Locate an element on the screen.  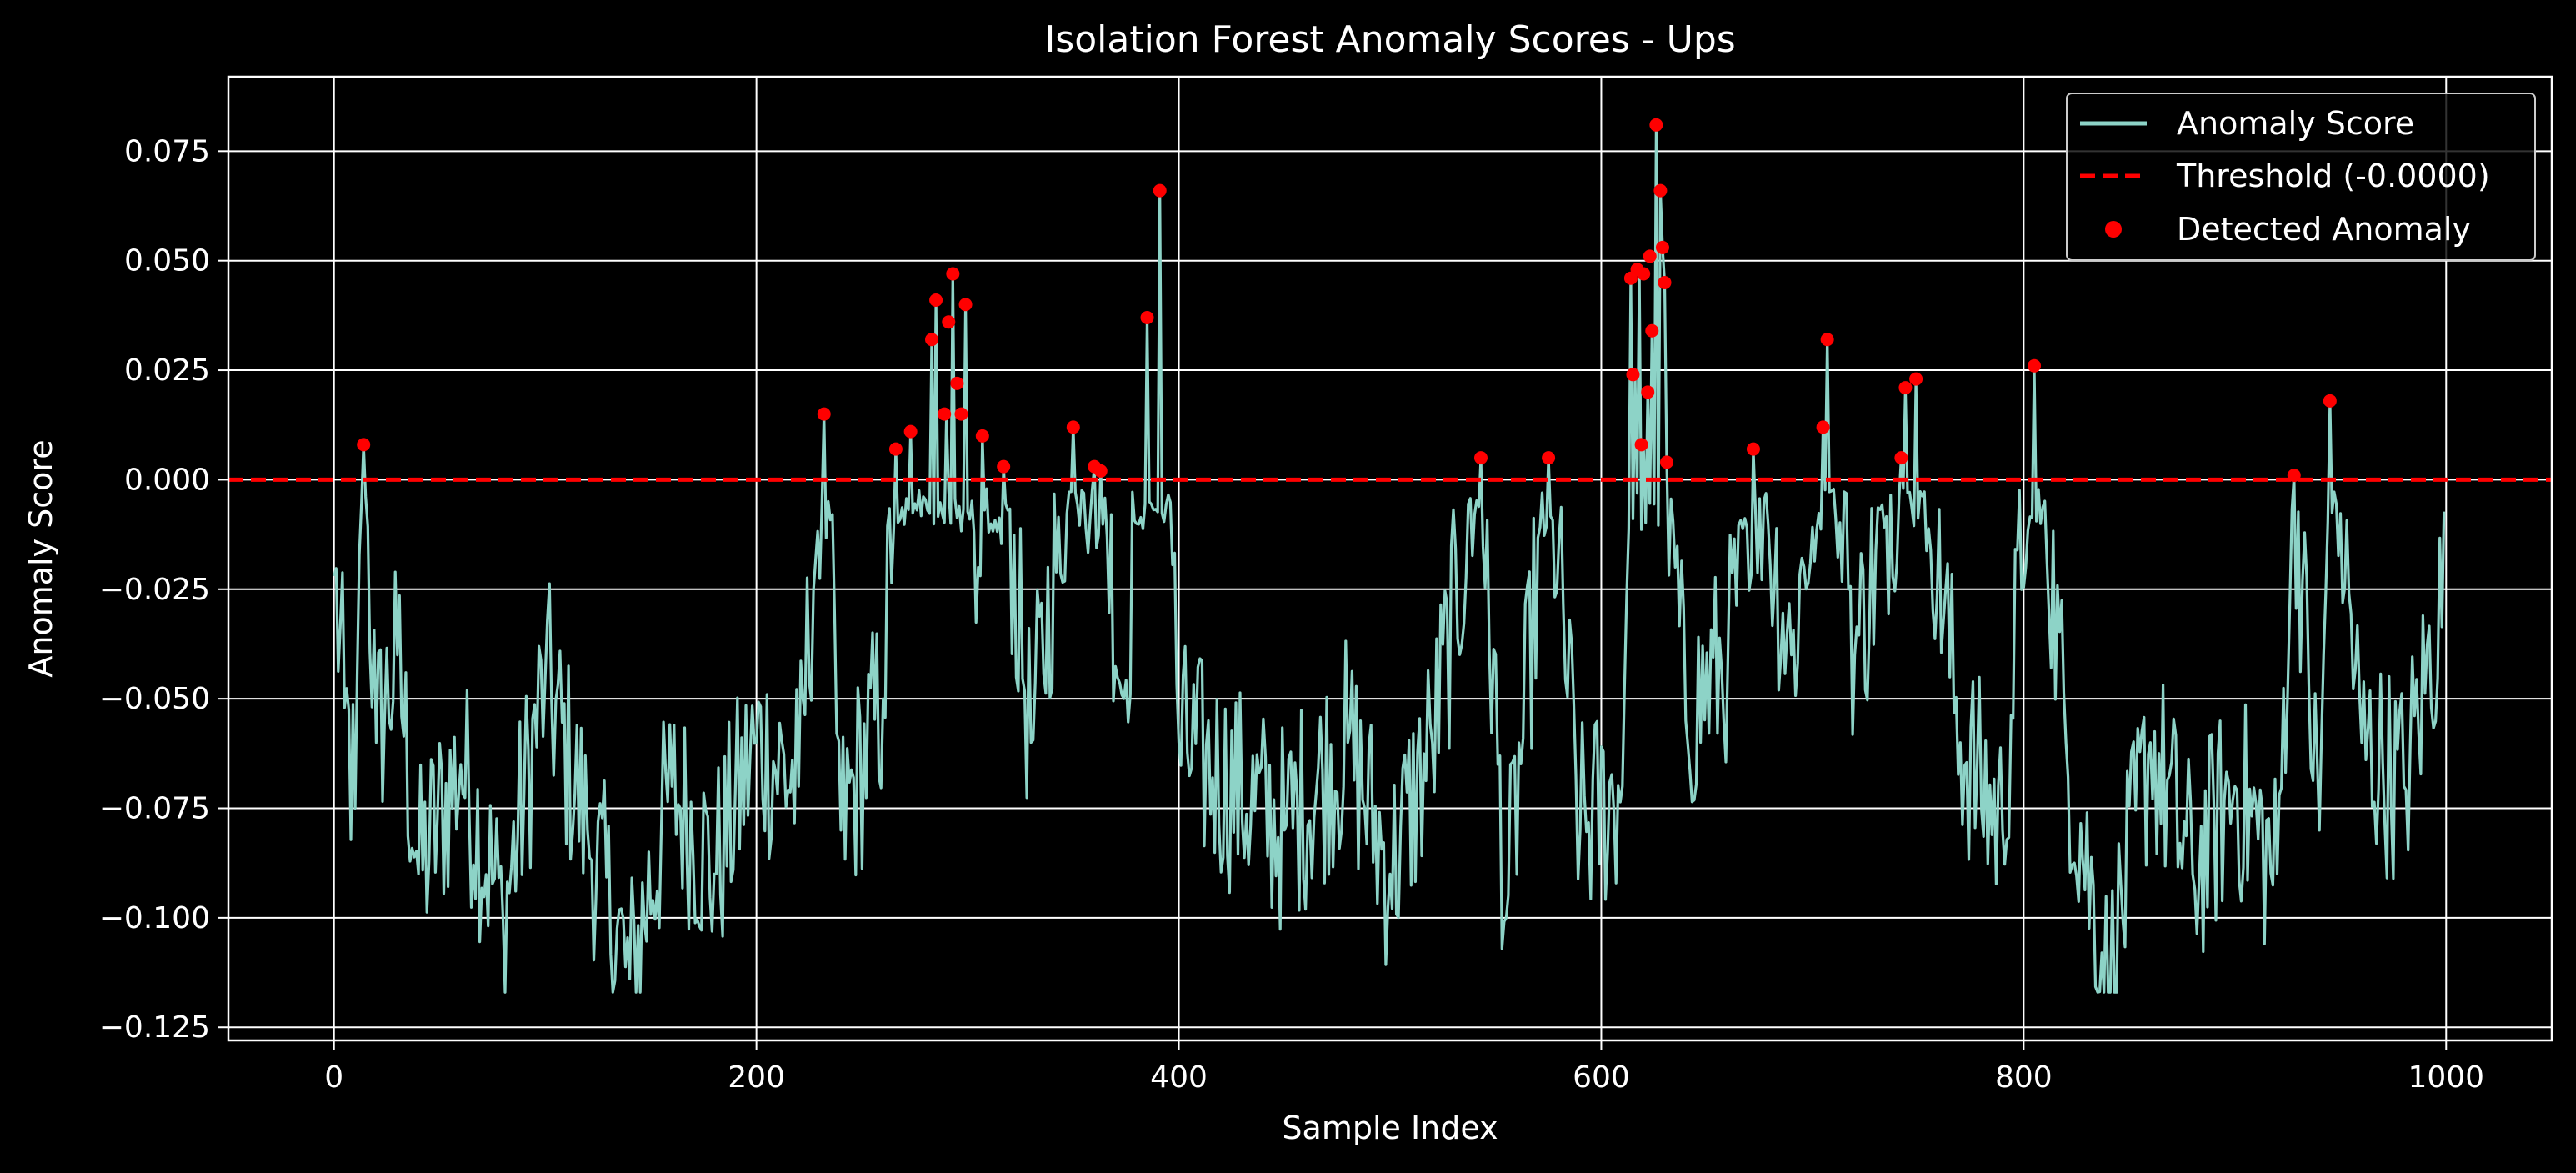
y-tick-label: 0.050 is located at coordinates (167, 261).